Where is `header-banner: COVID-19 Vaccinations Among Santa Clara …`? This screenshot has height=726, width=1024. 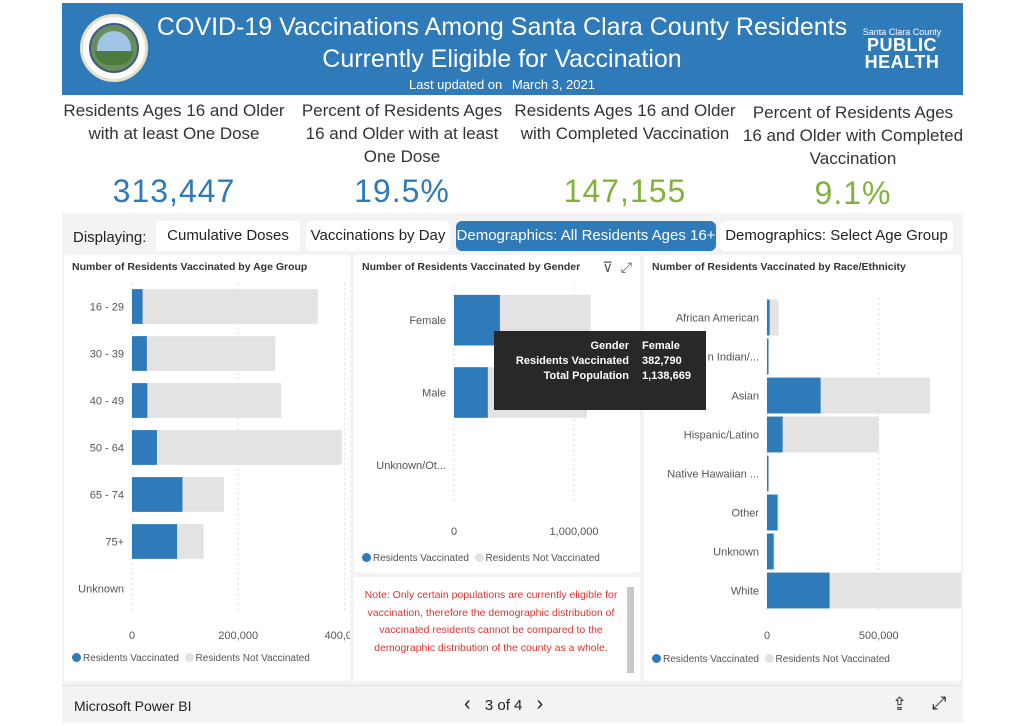 header-banner: COVID-19 Vaccinations Among Santa Clara … is located at coordinates (512, 49).